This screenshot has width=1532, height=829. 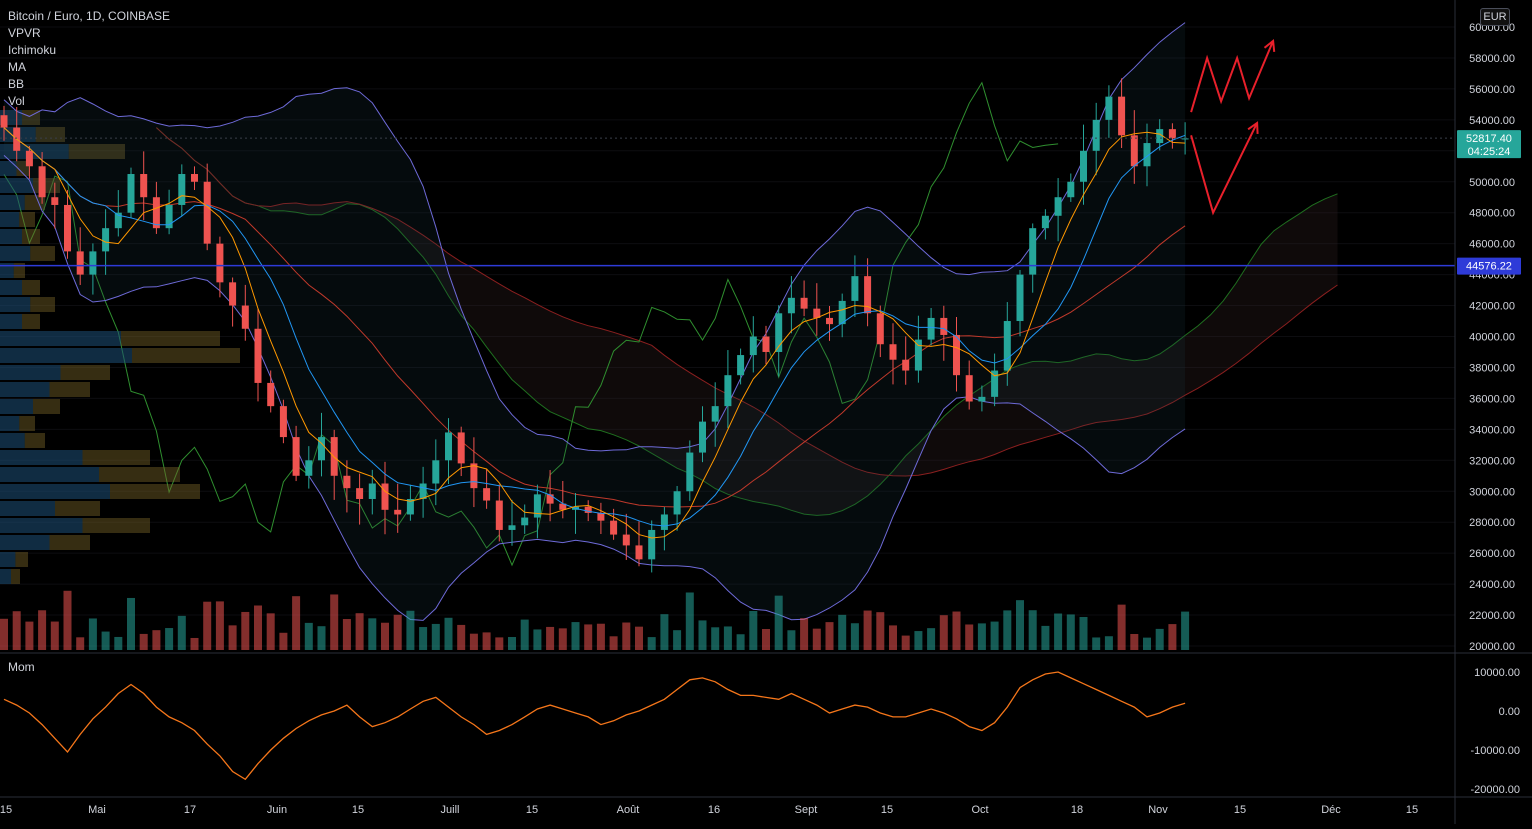 What do you see at coordinates (21, 667) in the screenshot?
I see `momentum-label: Mom` at bounding box center [21, 667].